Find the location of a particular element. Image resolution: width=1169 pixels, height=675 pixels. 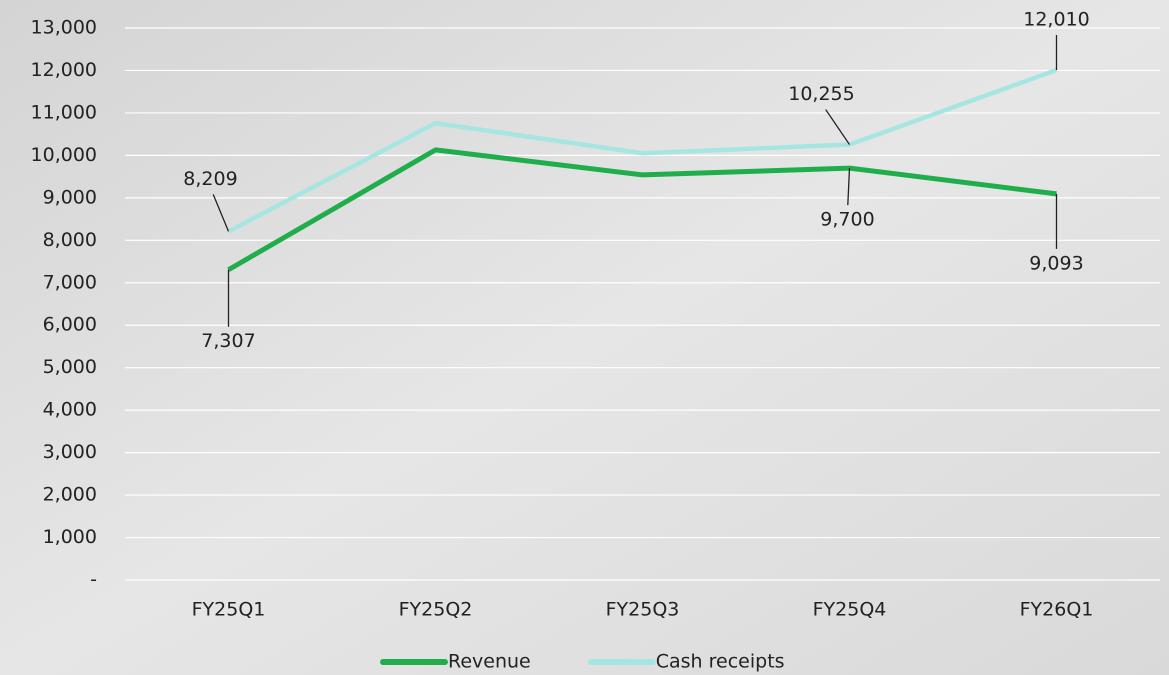

line-series is located at coordinates (642, 209).